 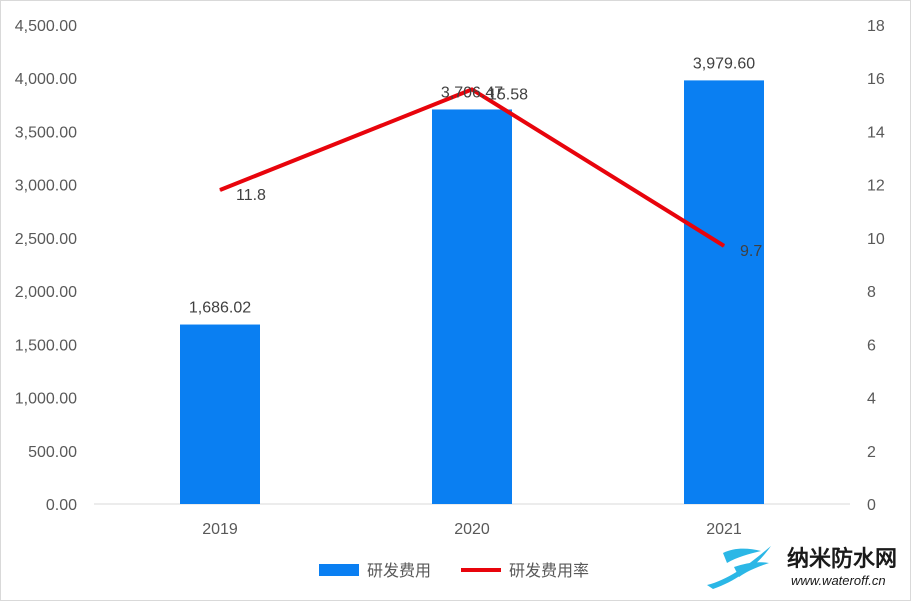 I want to click on left-tick-label: 4,500.00, so click(x=46, y=26).